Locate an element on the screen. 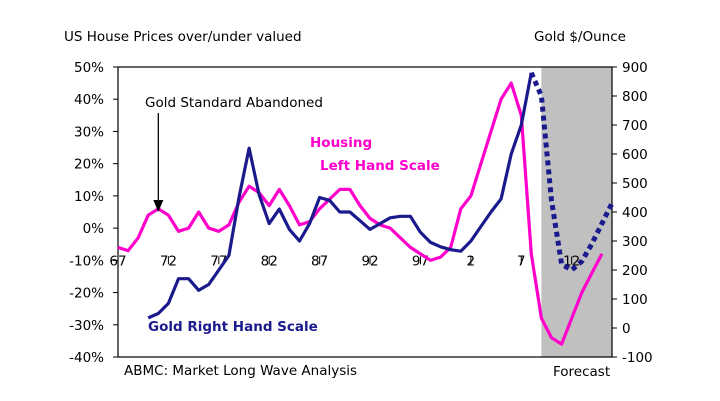 The height and width of the screenshot is (401, 720). forecast-band is located at coordinates (576, 212).